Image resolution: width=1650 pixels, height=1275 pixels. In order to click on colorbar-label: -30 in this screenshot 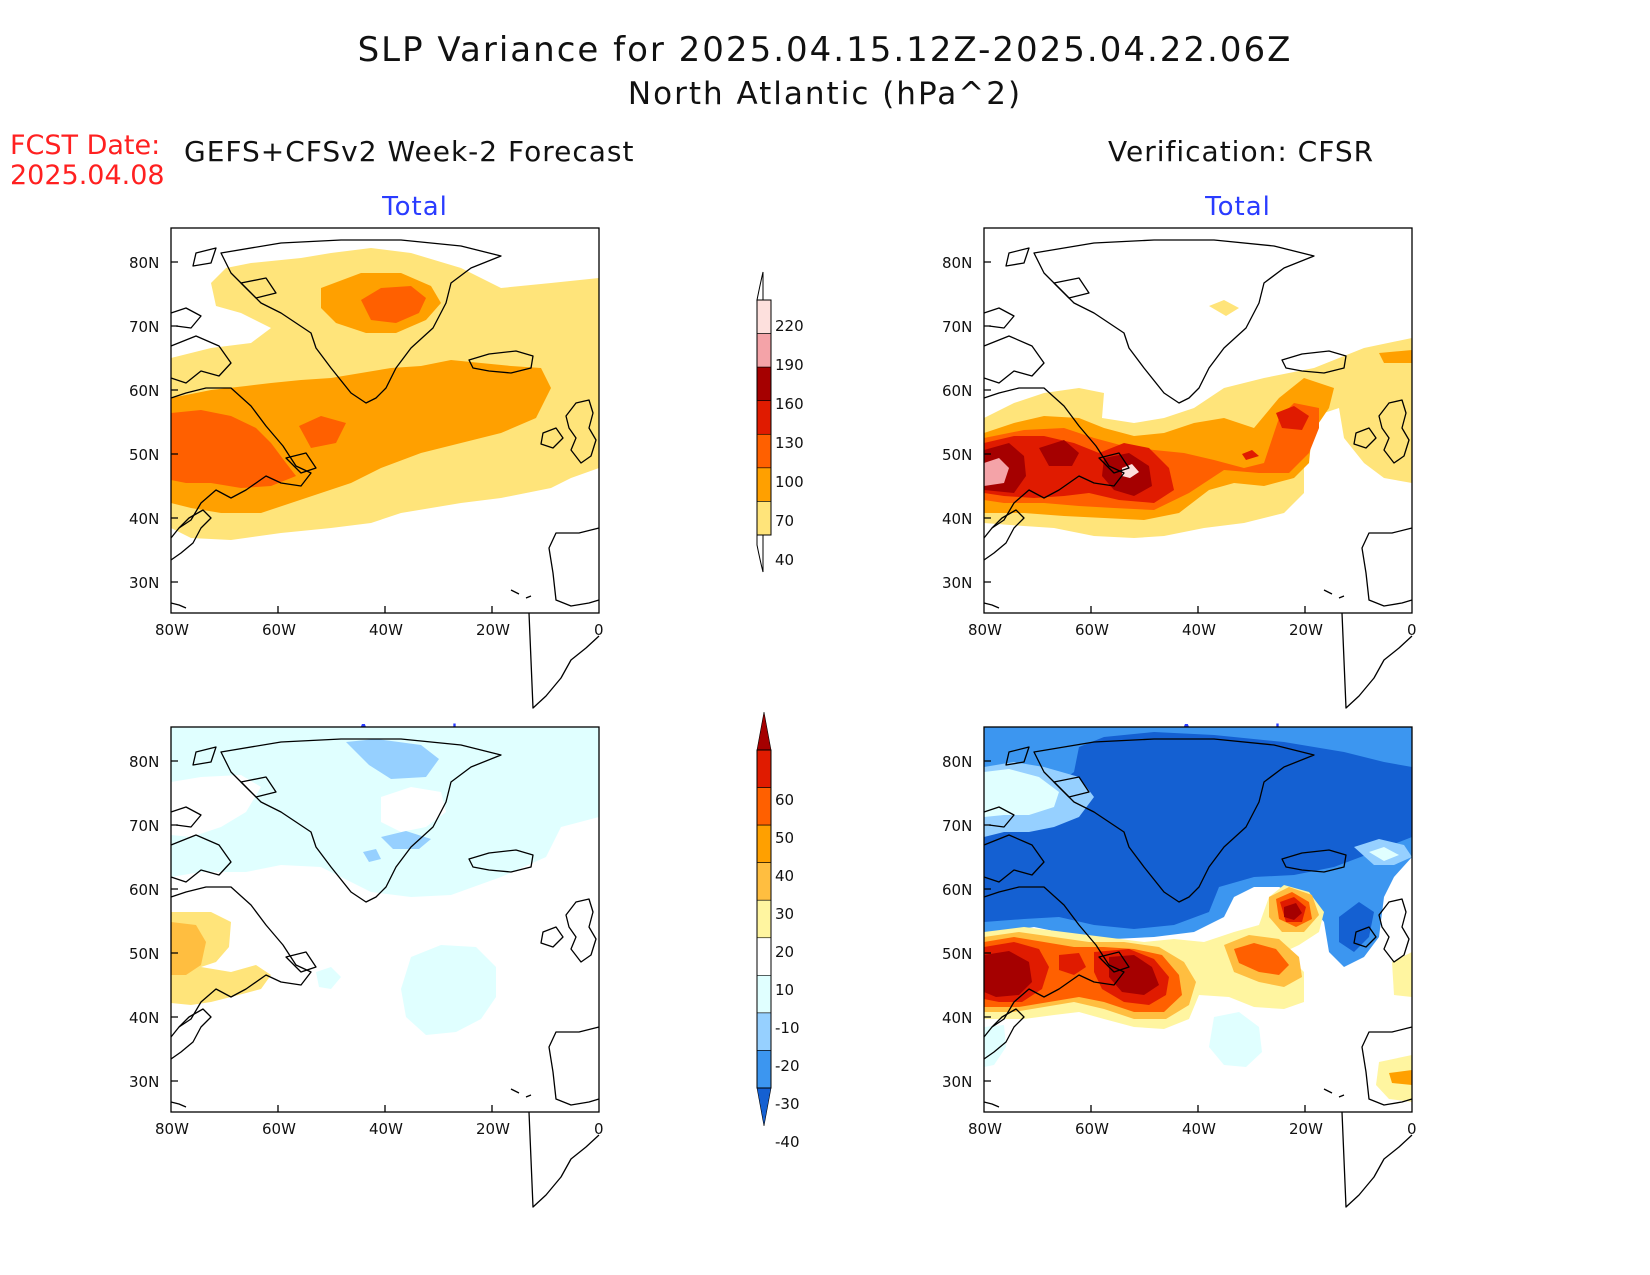, I will do `click(787, 1104)`.